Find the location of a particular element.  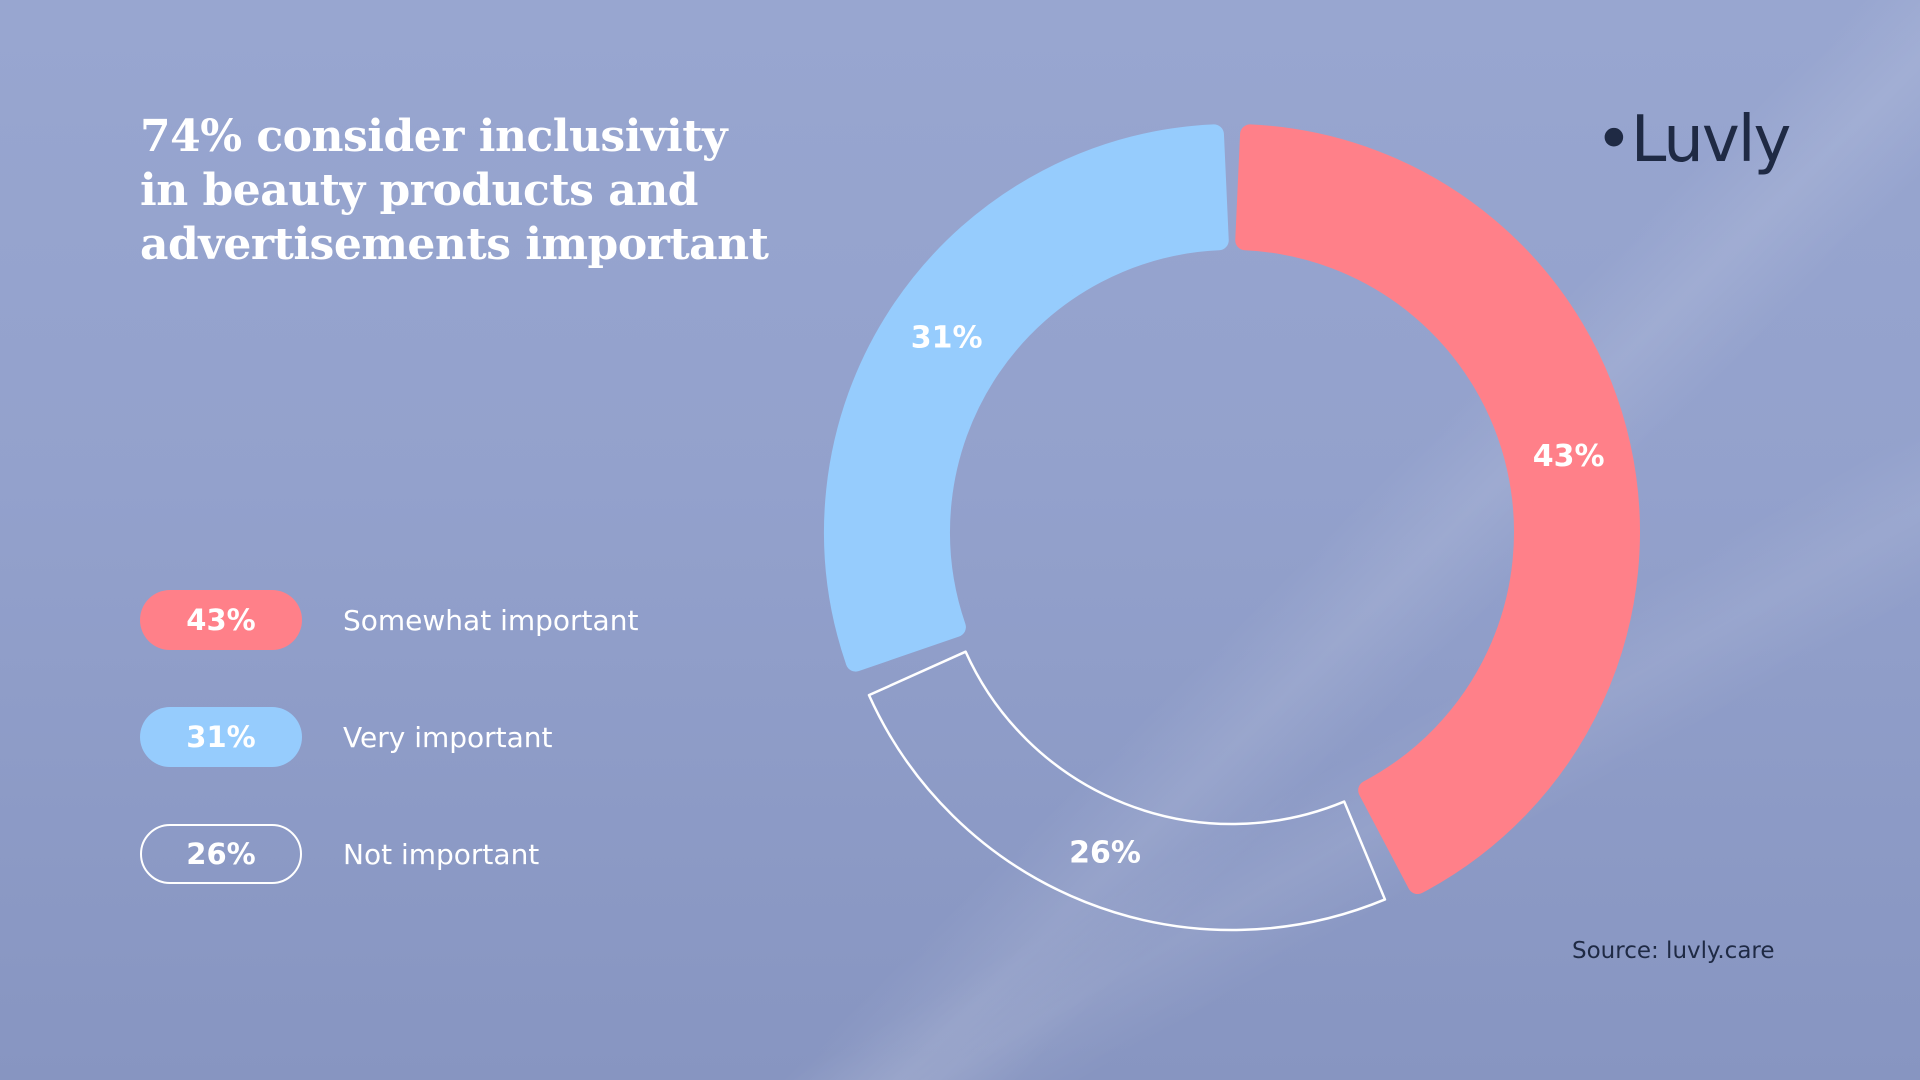

luvly-logo: •Luvly is located at coordinates (1693, 140).